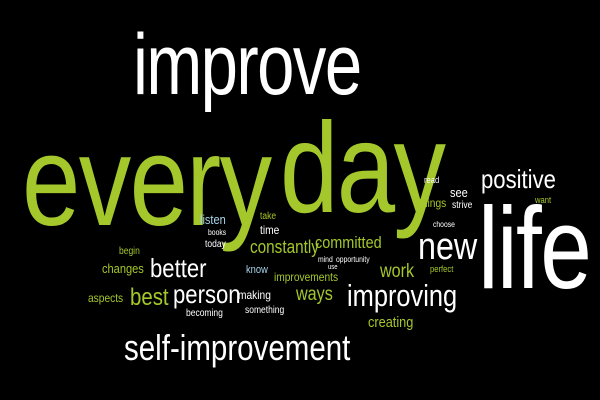 The width and height of the screenshot is (600, 400). I want to click on word-take: take, so click(268, 216).